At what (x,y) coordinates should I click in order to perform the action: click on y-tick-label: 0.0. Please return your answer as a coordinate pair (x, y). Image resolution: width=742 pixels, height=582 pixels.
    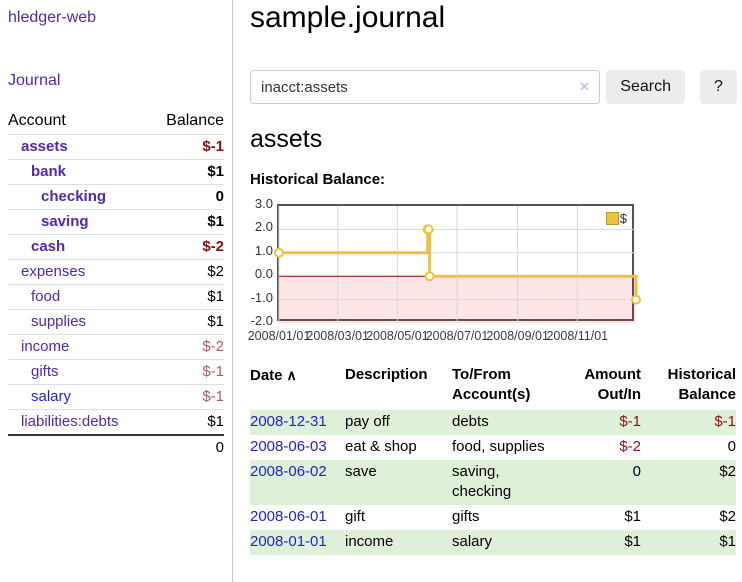
    Looking at the image, I should click on (263, 274).